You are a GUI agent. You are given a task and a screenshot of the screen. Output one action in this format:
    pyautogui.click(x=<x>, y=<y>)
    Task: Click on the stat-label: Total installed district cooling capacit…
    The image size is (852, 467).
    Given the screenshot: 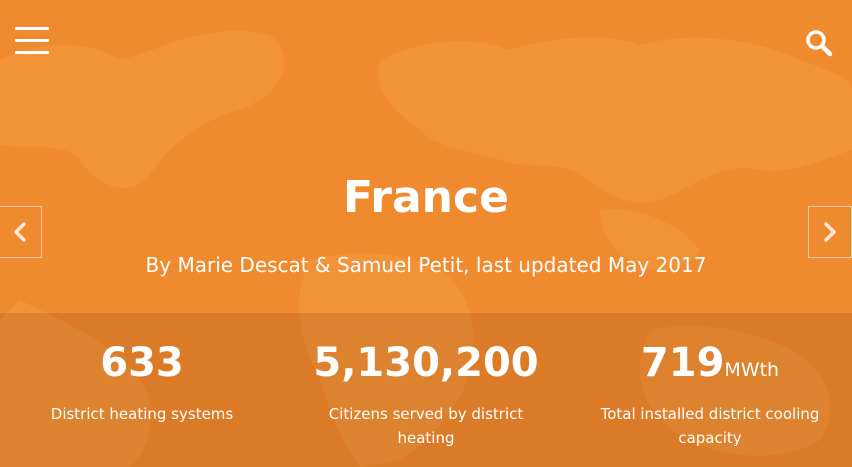 What is the action you would take?
    pyautogui.click(x=710, y=426)
    